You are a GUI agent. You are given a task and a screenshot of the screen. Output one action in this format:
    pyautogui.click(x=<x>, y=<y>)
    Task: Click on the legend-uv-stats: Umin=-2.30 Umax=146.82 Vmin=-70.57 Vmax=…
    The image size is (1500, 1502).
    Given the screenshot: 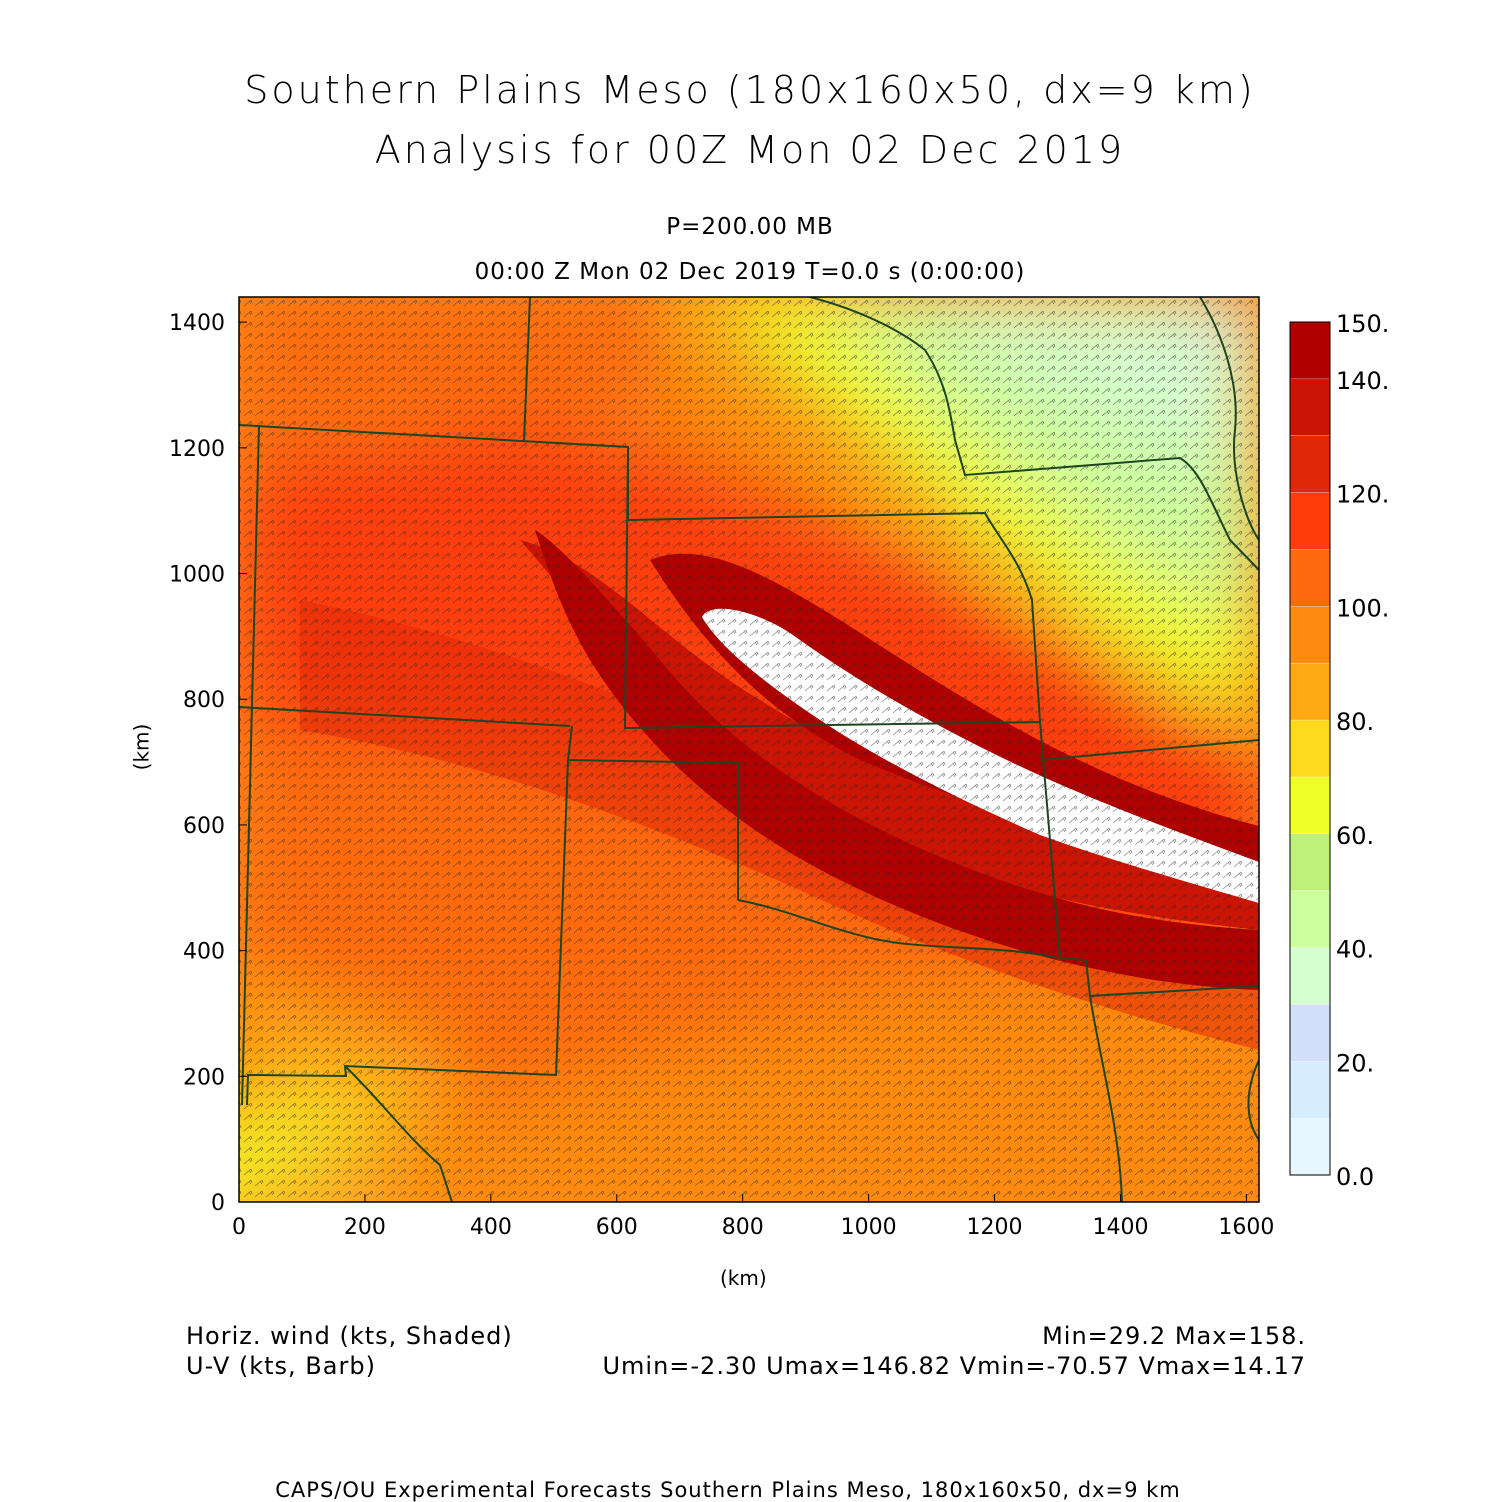 What is the action you would take?
    pyautogui.click(x=954, y=1366)
    